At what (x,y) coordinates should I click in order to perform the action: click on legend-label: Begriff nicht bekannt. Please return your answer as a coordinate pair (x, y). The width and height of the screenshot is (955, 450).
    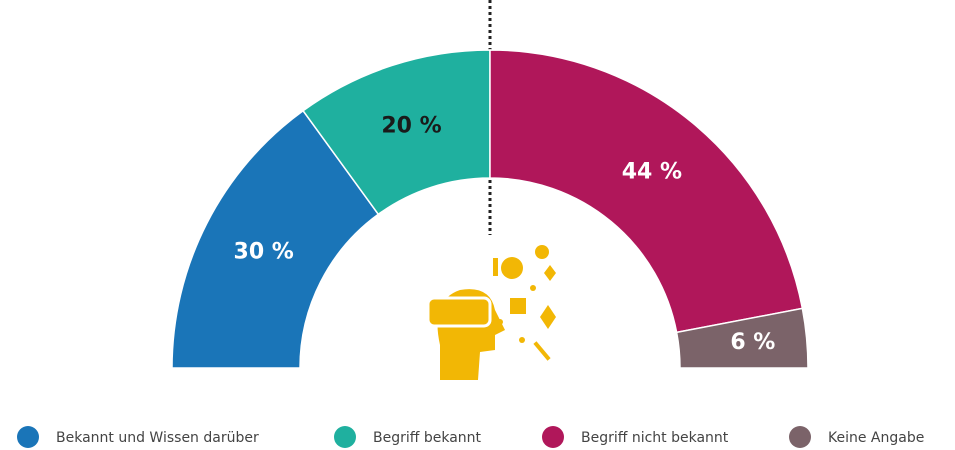
    Looking at the image, I should click on (655, 438).